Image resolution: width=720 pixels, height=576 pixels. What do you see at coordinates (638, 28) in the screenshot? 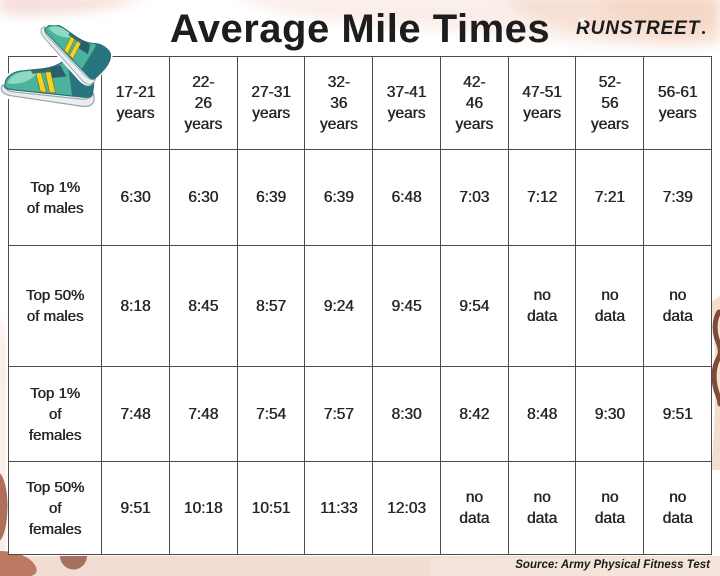
I see `svg-text: RUNSTREET` at bounding box center [638, 28].